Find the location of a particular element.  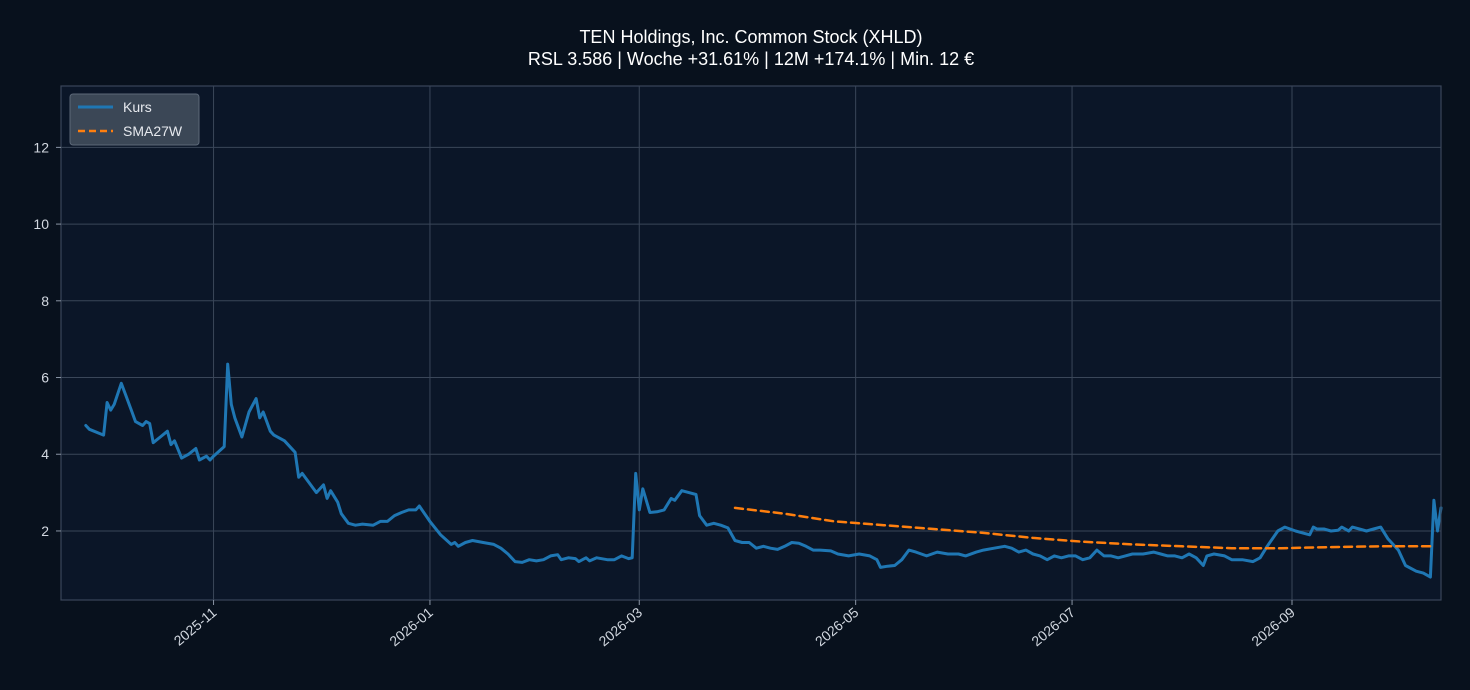

legend: Kurs SMA27W is located at coordinates (134, 119).